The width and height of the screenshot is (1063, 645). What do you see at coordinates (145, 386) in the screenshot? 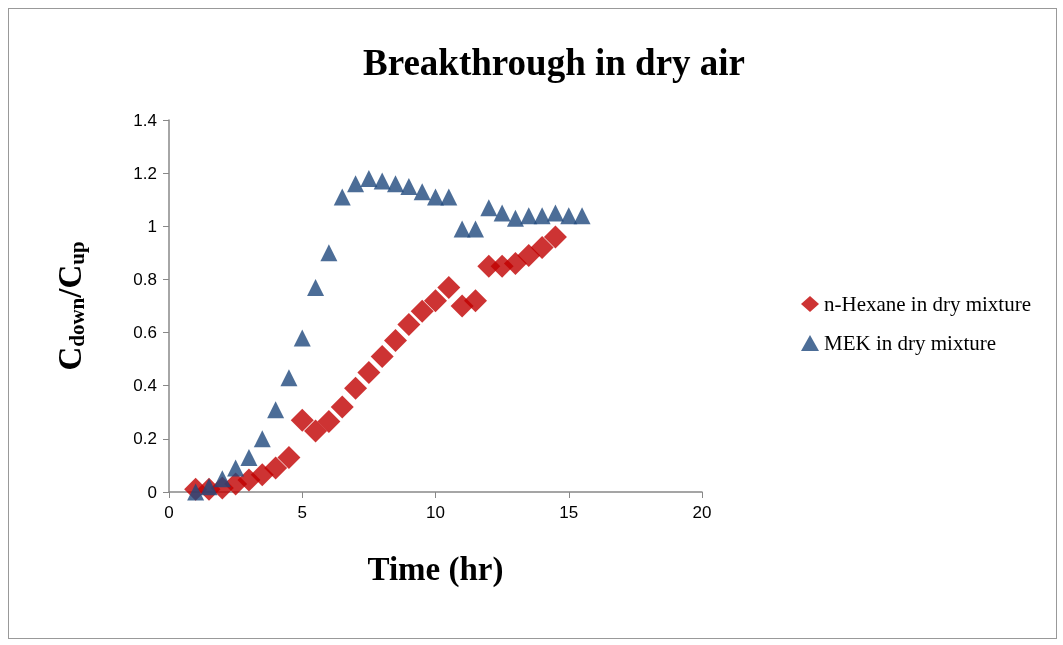
I see `y-tick-label: 0.4` at bounding box center [145, 386].